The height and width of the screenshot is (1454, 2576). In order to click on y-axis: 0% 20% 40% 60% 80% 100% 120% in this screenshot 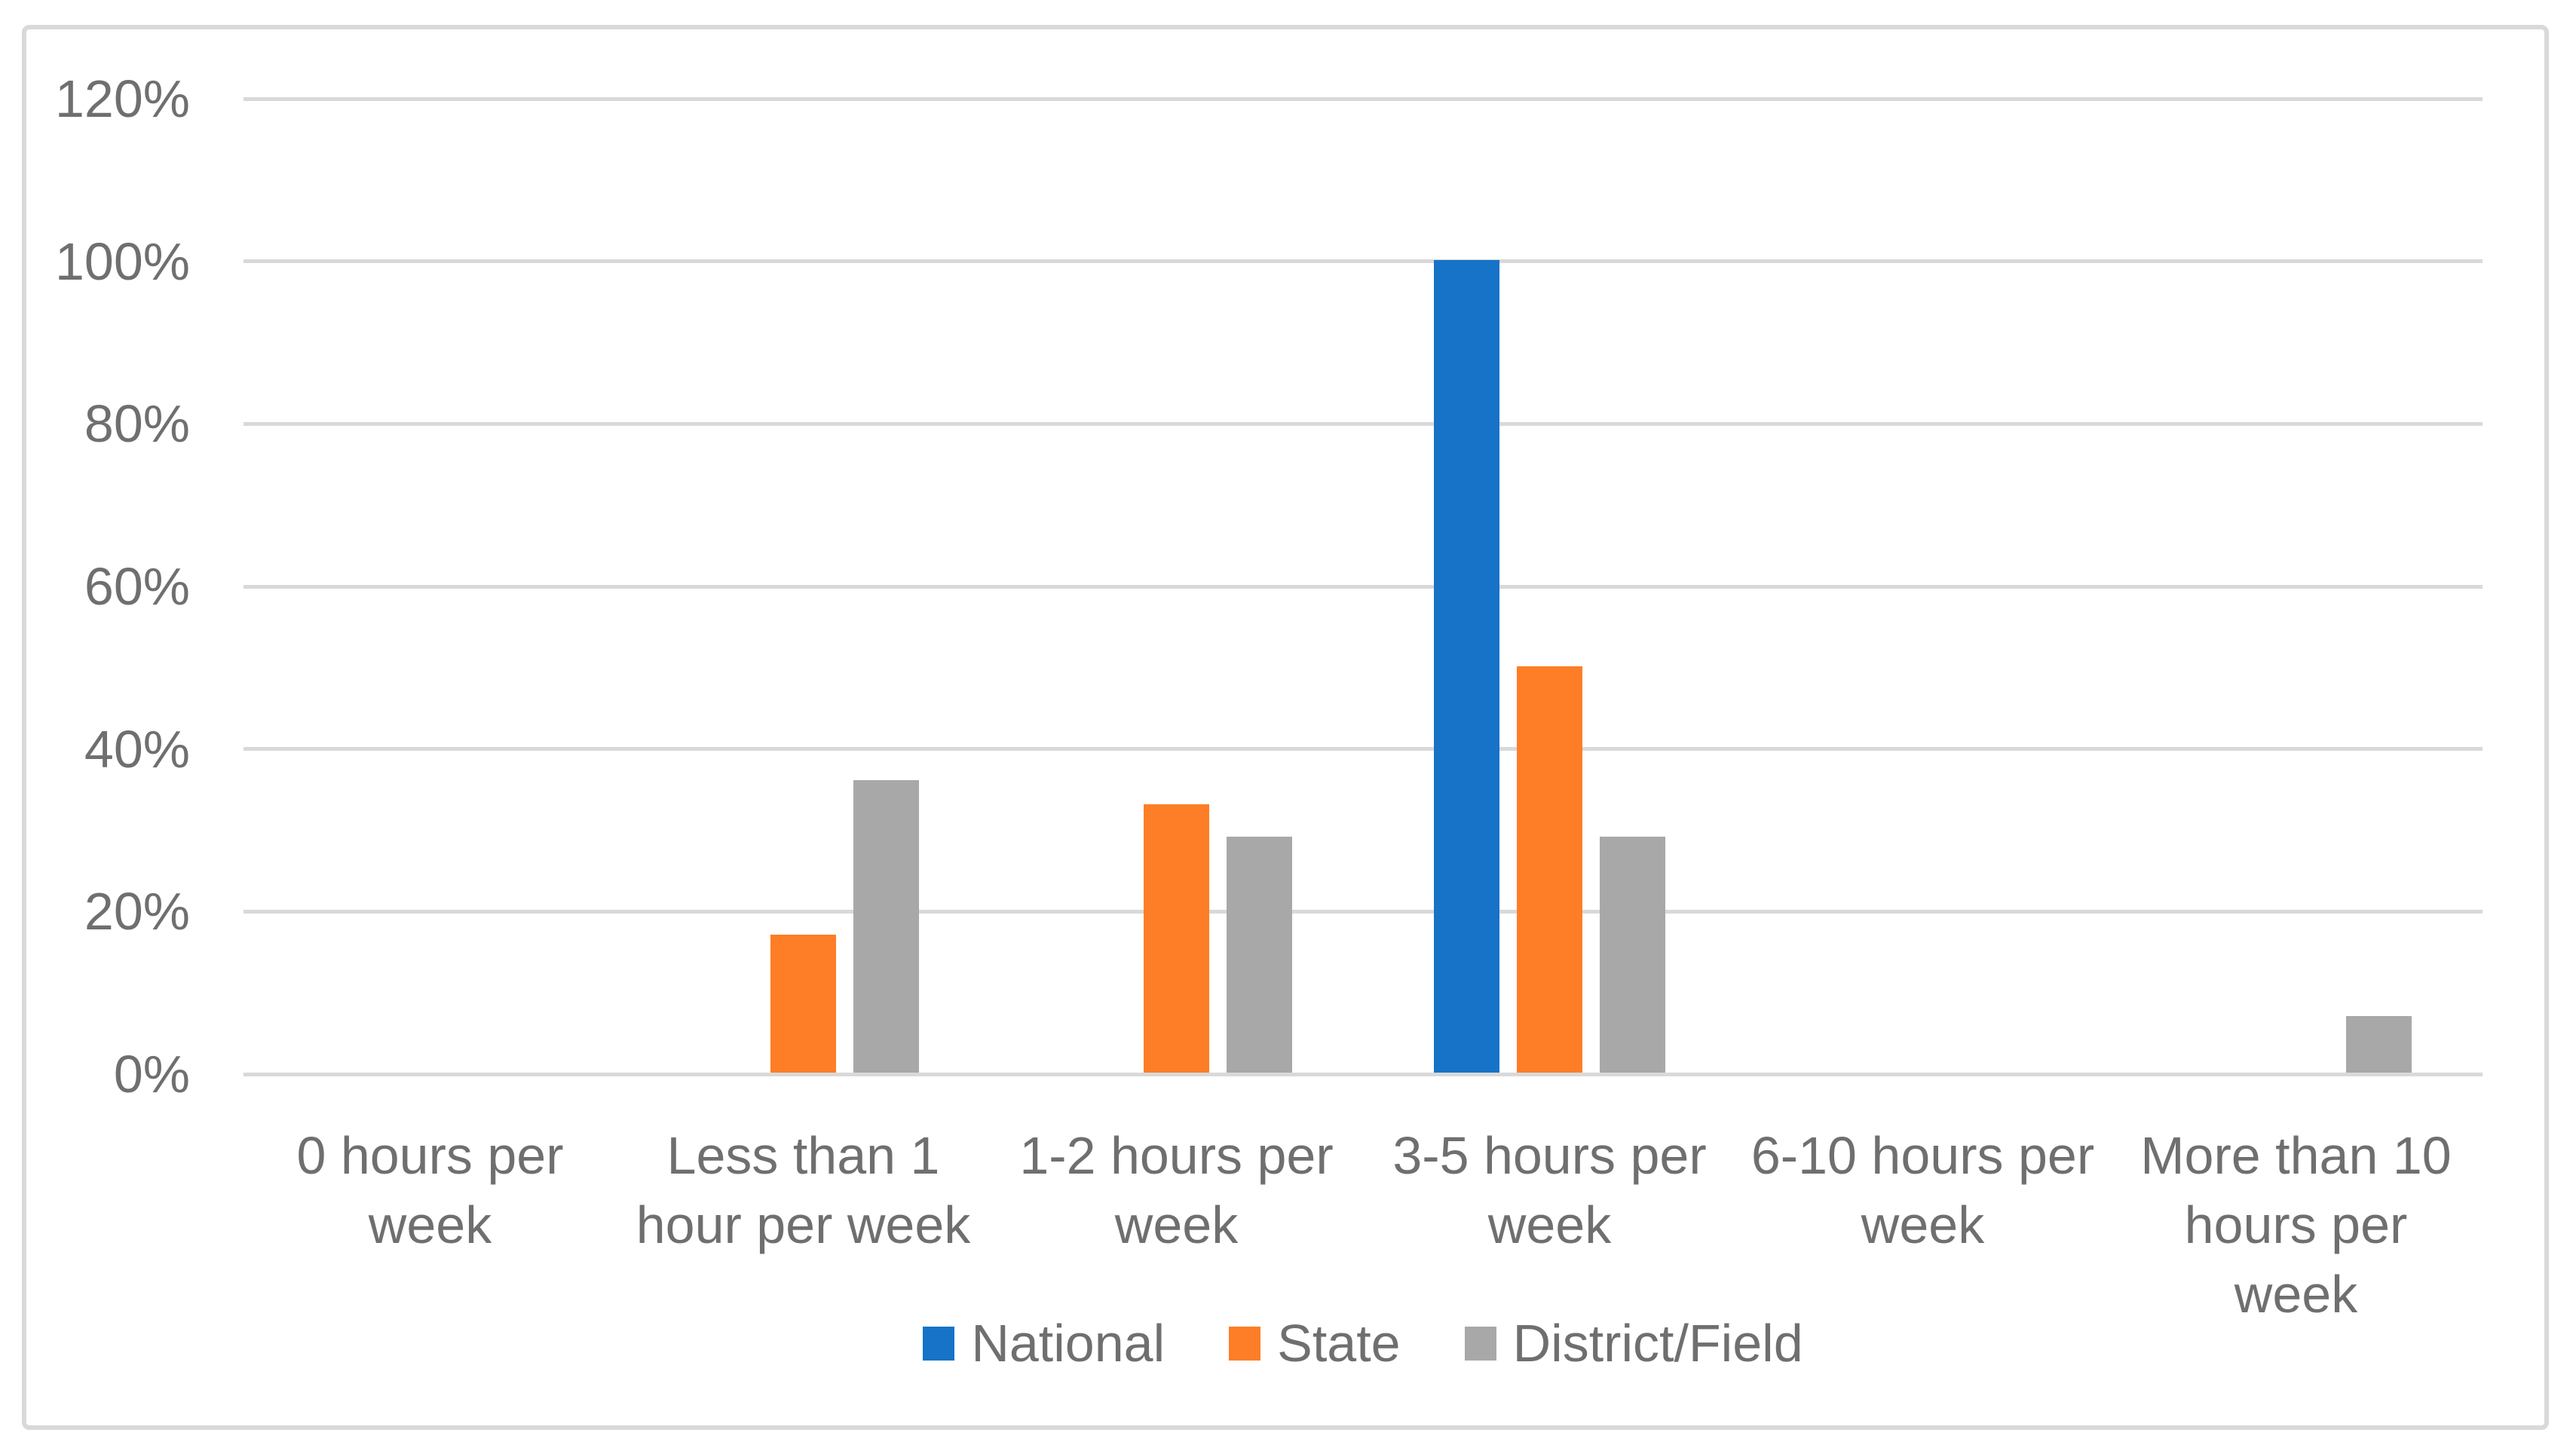, I will do `click(95, 586)`.